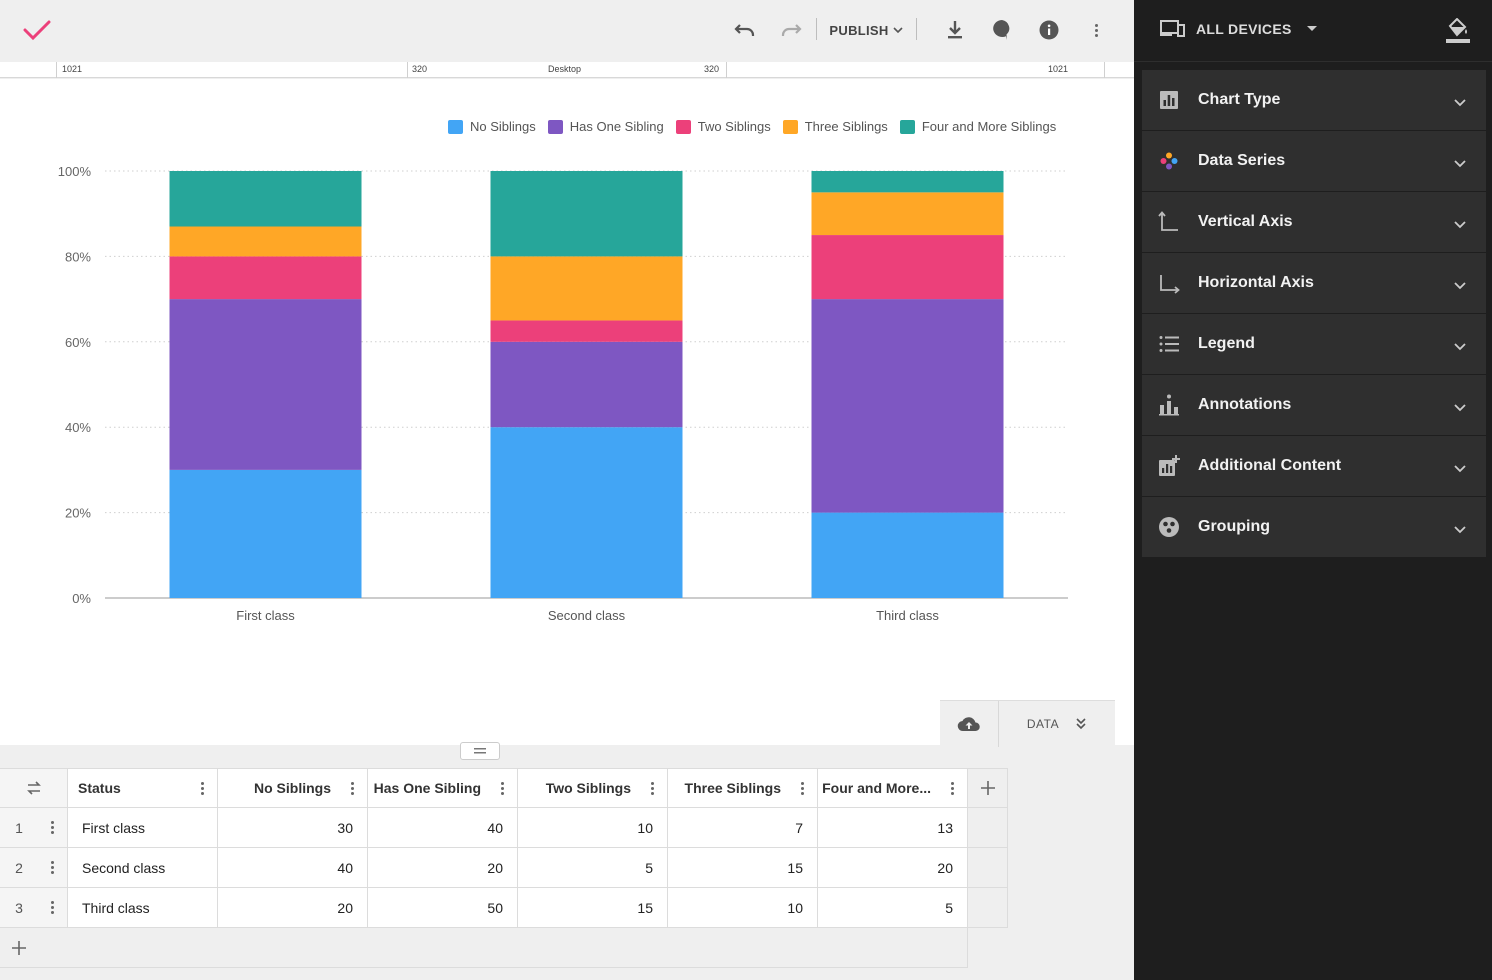  Describe the element at coordinates (1270, 465) in the screenshot. I see `section-title: Additional Content` at that location.